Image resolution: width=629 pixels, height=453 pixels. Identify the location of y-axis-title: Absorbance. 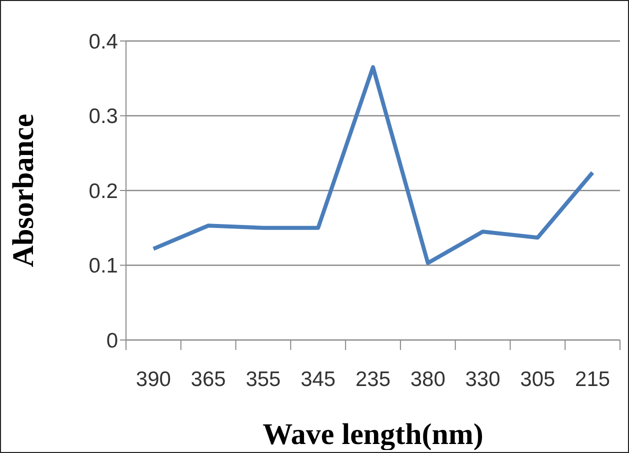
(23, 191).